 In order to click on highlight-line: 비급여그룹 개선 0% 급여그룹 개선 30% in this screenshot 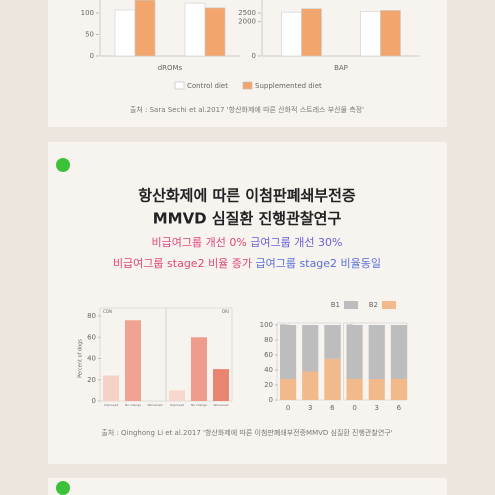, I will do `click(247, 242)`.